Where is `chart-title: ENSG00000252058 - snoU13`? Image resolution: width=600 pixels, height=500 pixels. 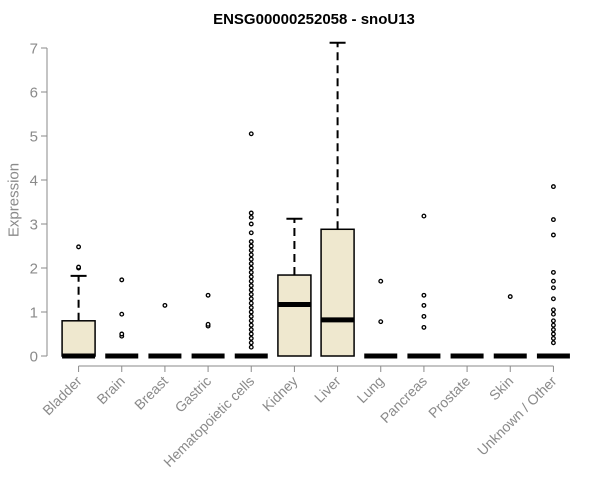 chart-title: ENSG00000252058 - snoU13 is located at coordinates (314, 19).